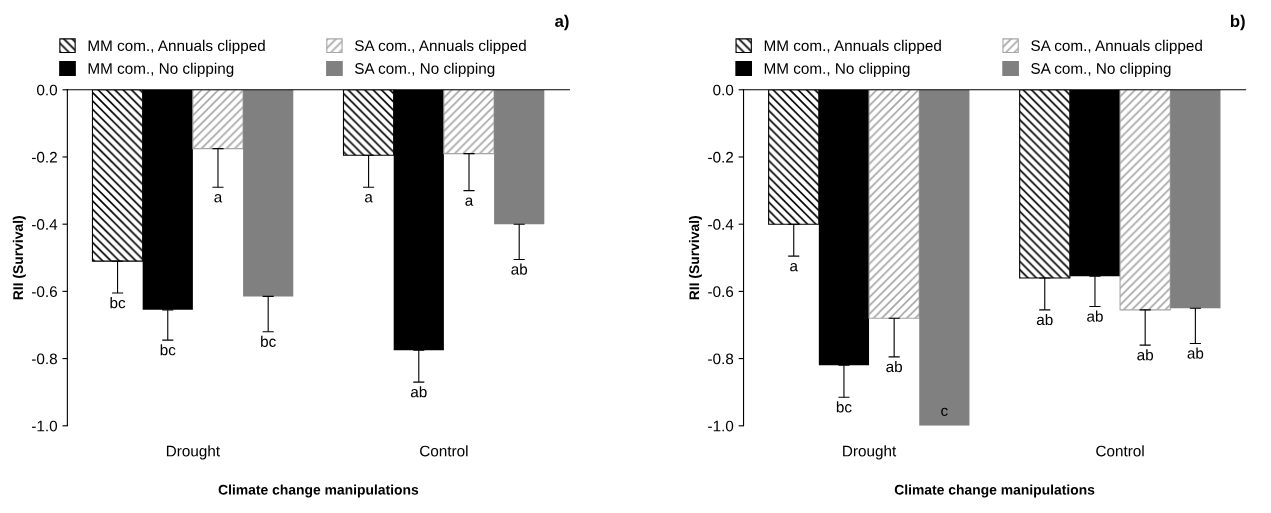 The width and height of the screenshot is (1271, 513). What do you see at coordinates (1237, 22) in the screenshot?
I see `chart-title: b)` at bounding box center [1237, 22].